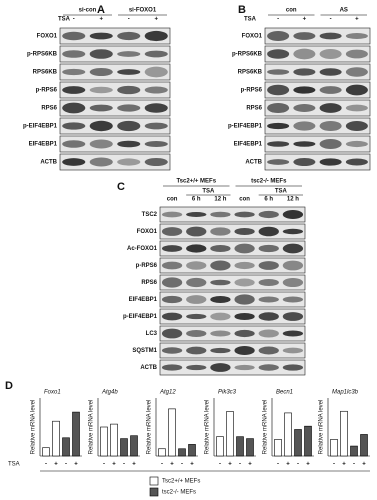  I want to click on row-label: RPS6, so click(254, 109).